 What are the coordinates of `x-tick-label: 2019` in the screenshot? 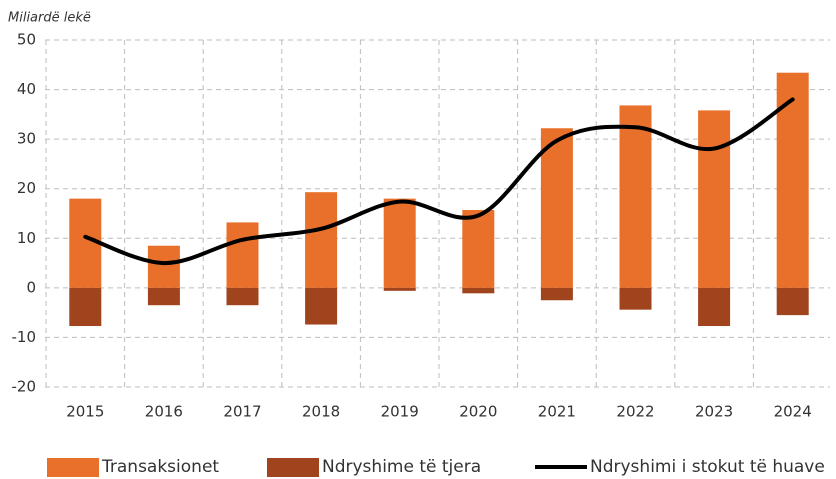 It's located at (400, 412).